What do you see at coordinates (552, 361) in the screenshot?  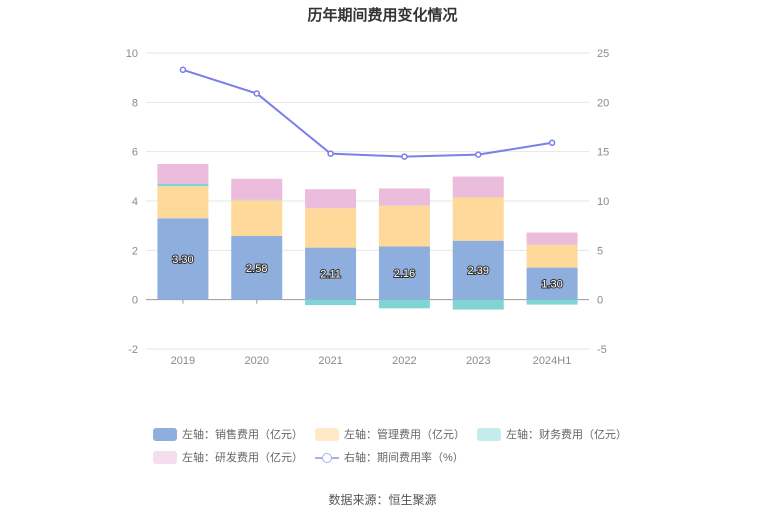 I see `x-axis-label-5: 2024H1` at bounding box center [552, 361].